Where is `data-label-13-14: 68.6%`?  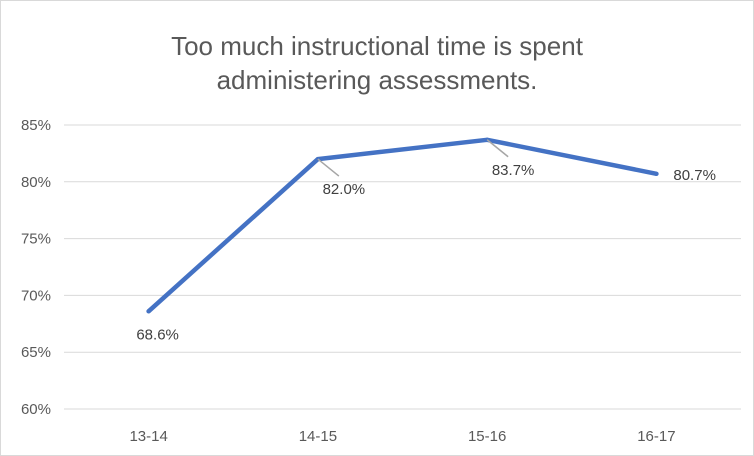
data-label-13-14: 68.6% is located at coordinates (157, 334).